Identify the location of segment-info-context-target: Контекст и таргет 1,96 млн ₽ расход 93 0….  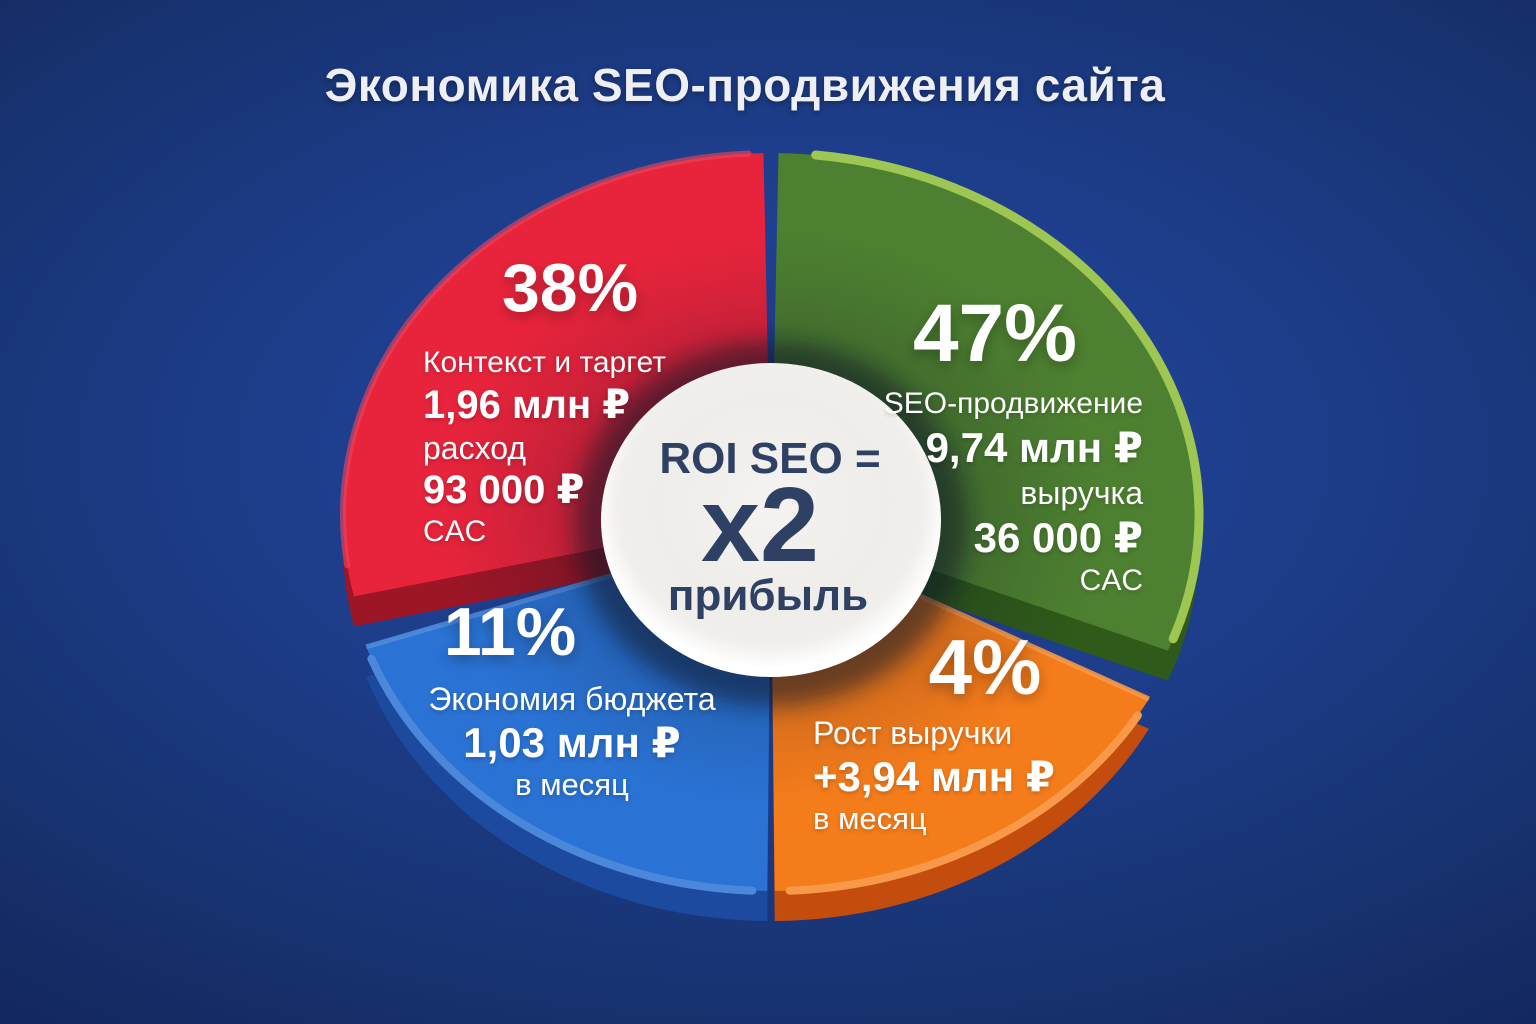
(544, 447).